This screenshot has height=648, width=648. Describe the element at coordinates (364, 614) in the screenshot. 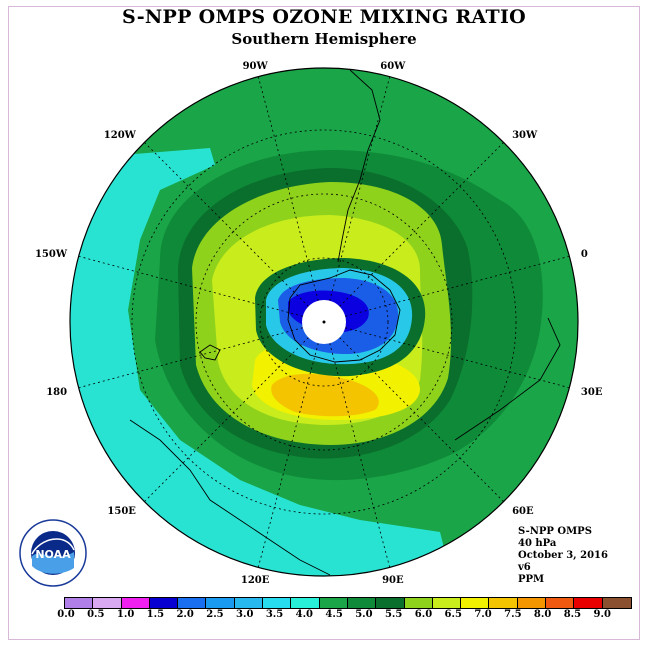

I see `colorbar-tick-label: 5.0` at that location.